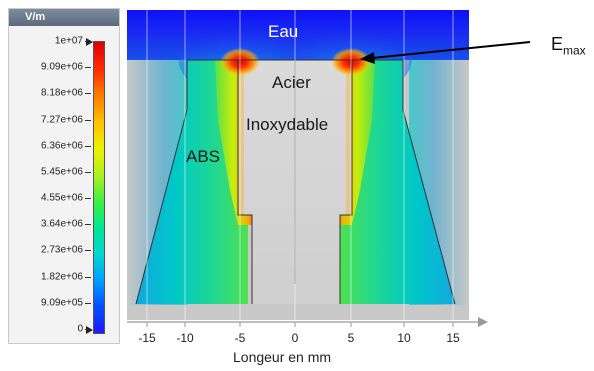 The image size is (594, 371). I want to click on x-tick-label: 0, so click(295, 338).